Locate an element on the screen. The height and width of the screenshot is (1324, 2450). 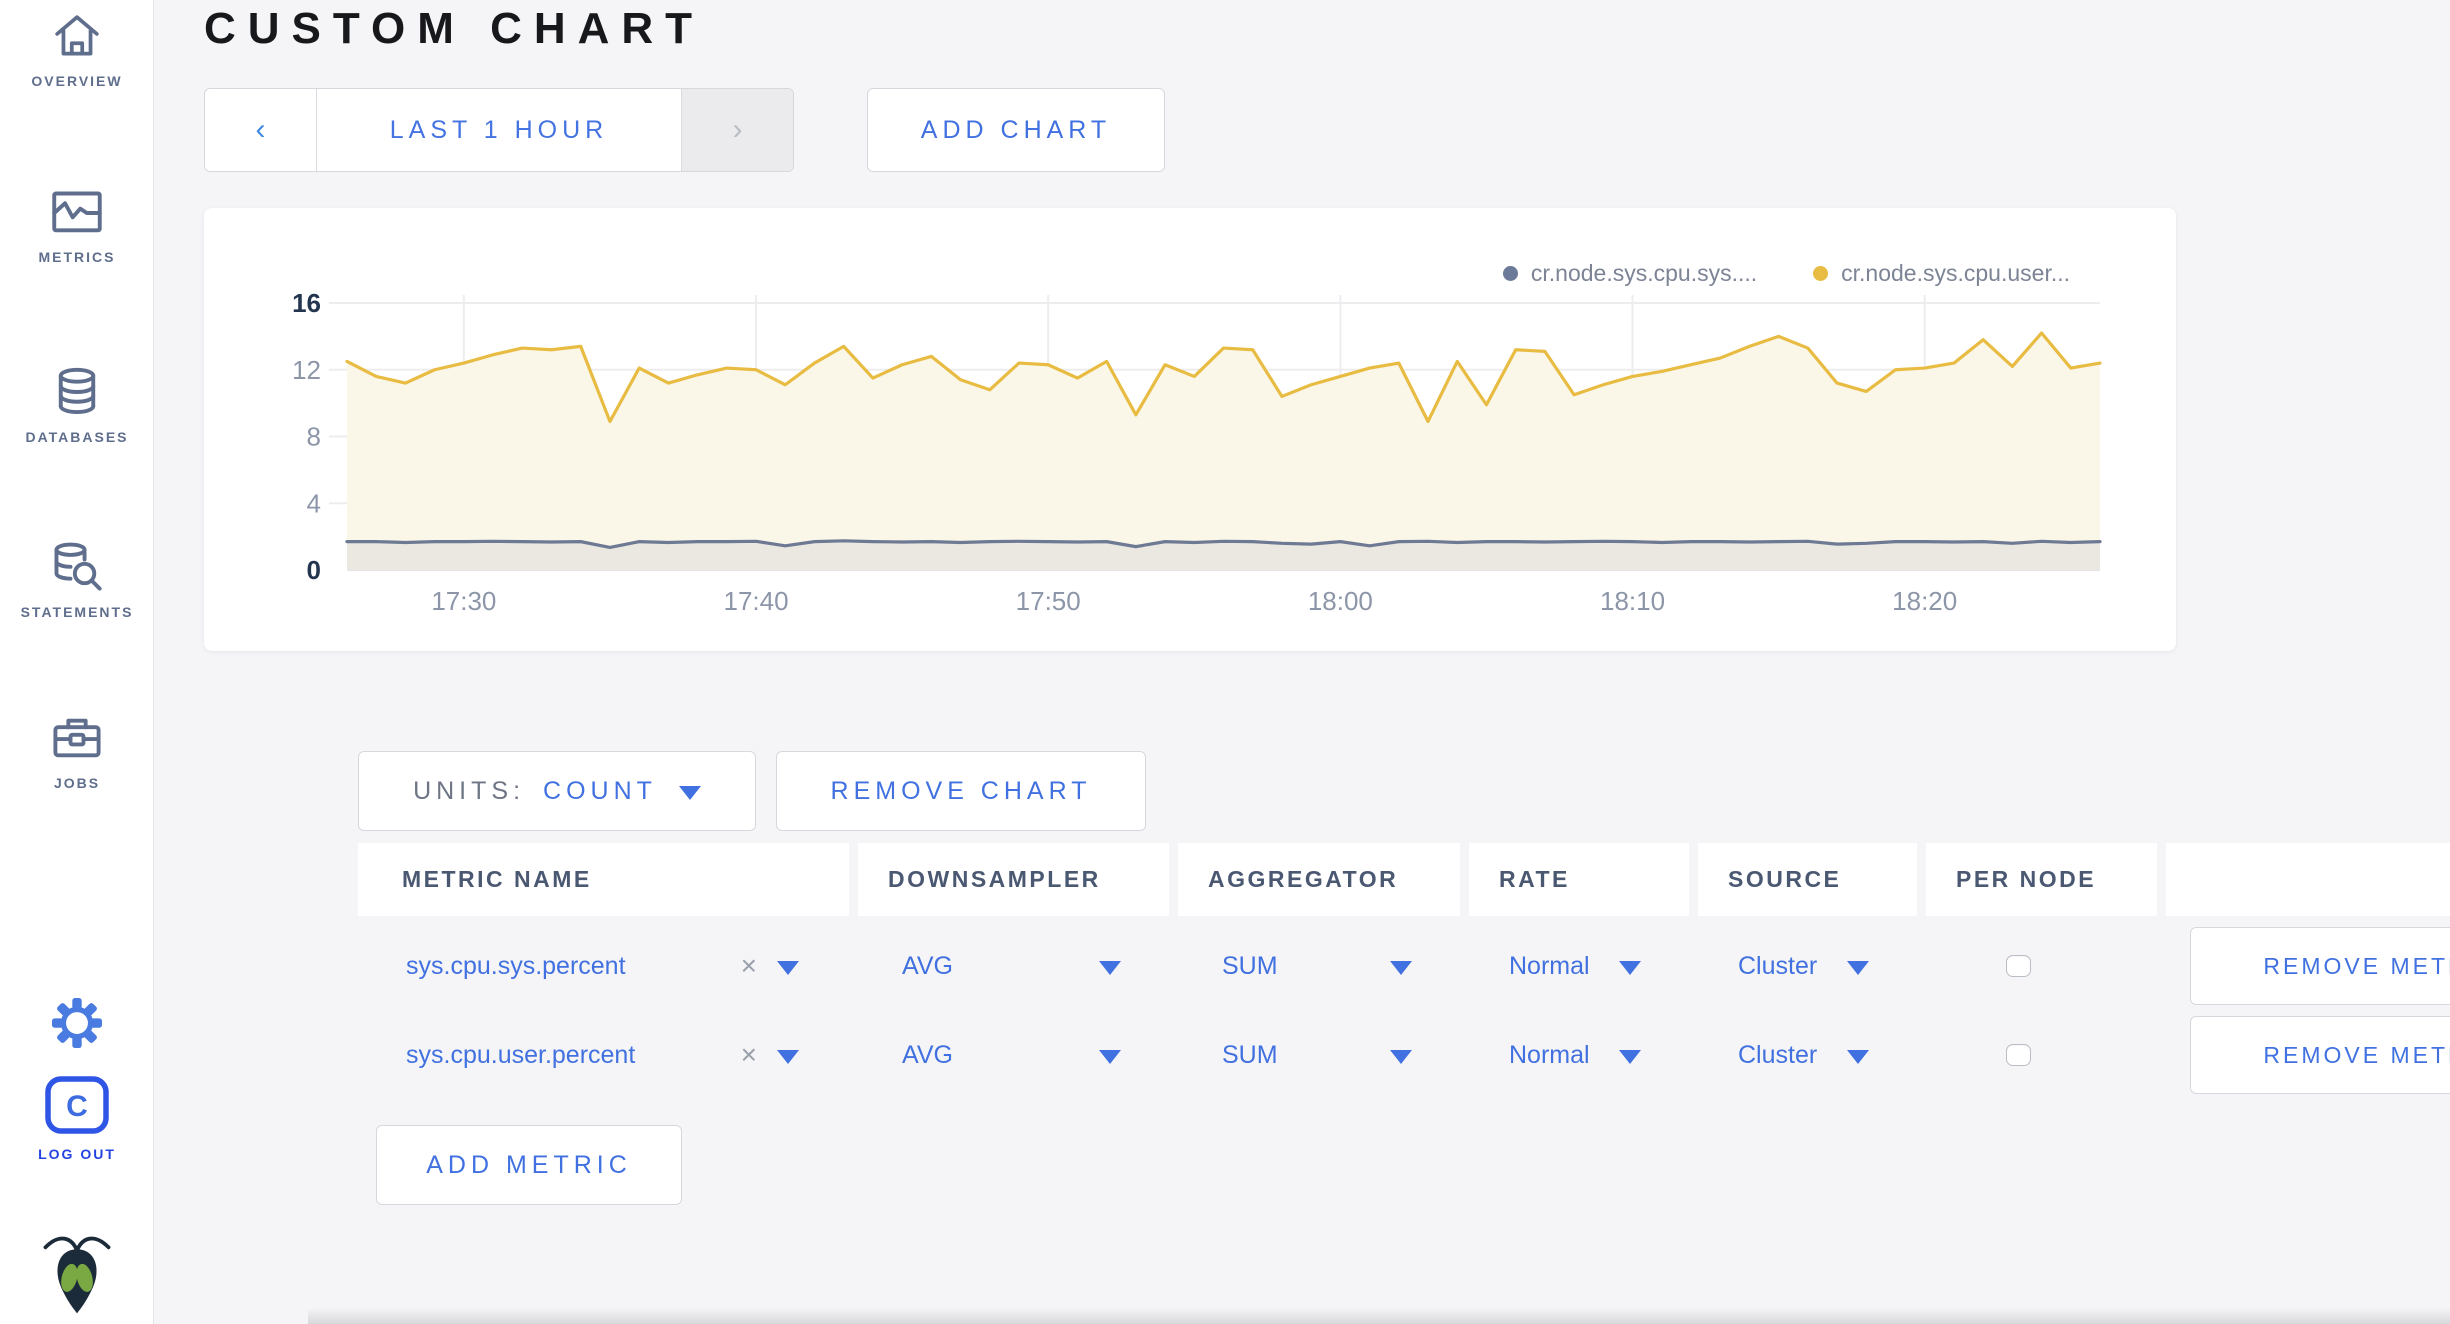
metric-name-value: sys.cpu.sys.percent is located at coordinates (516, 965).